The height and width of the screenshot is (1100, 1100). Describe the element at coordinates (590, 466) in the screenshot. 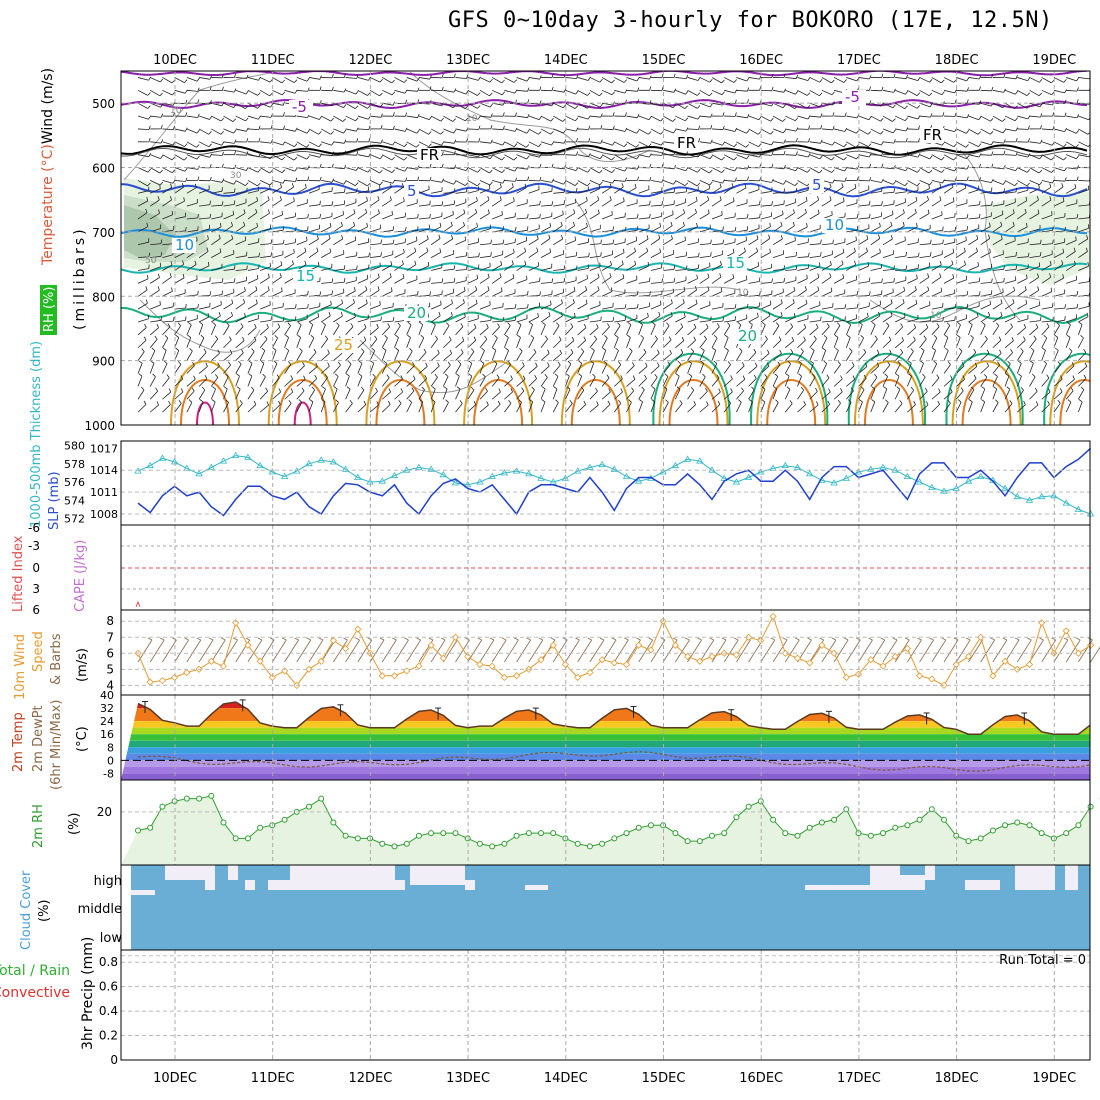

I see `thickness-point` at that location.